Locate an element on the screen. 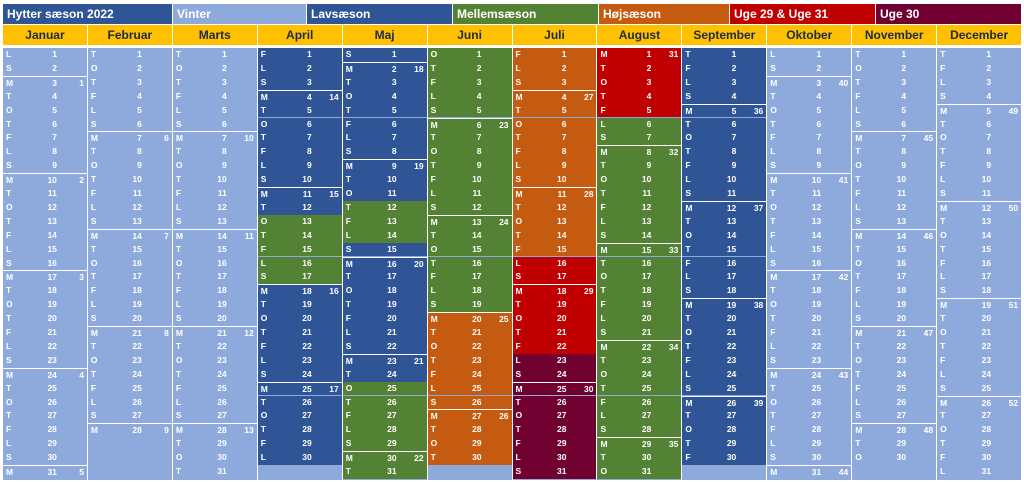  week-number: 41 is located at coordinates (843, 180).